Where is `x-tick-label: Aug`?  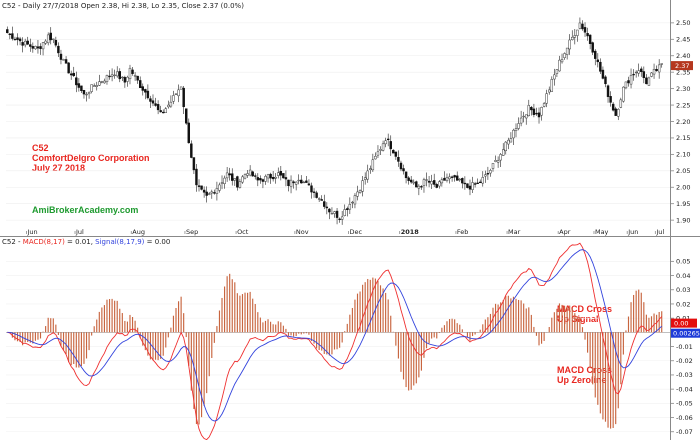 x-tick-label: Aug is located at coordinates (138, 232).